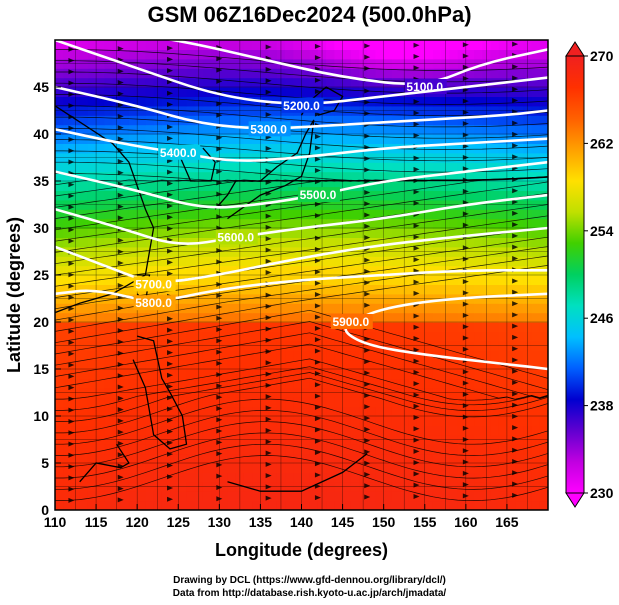 The height and width of the screenshot is (605, 619). I want to click on y-tick-label: 10, so click(41, 416).